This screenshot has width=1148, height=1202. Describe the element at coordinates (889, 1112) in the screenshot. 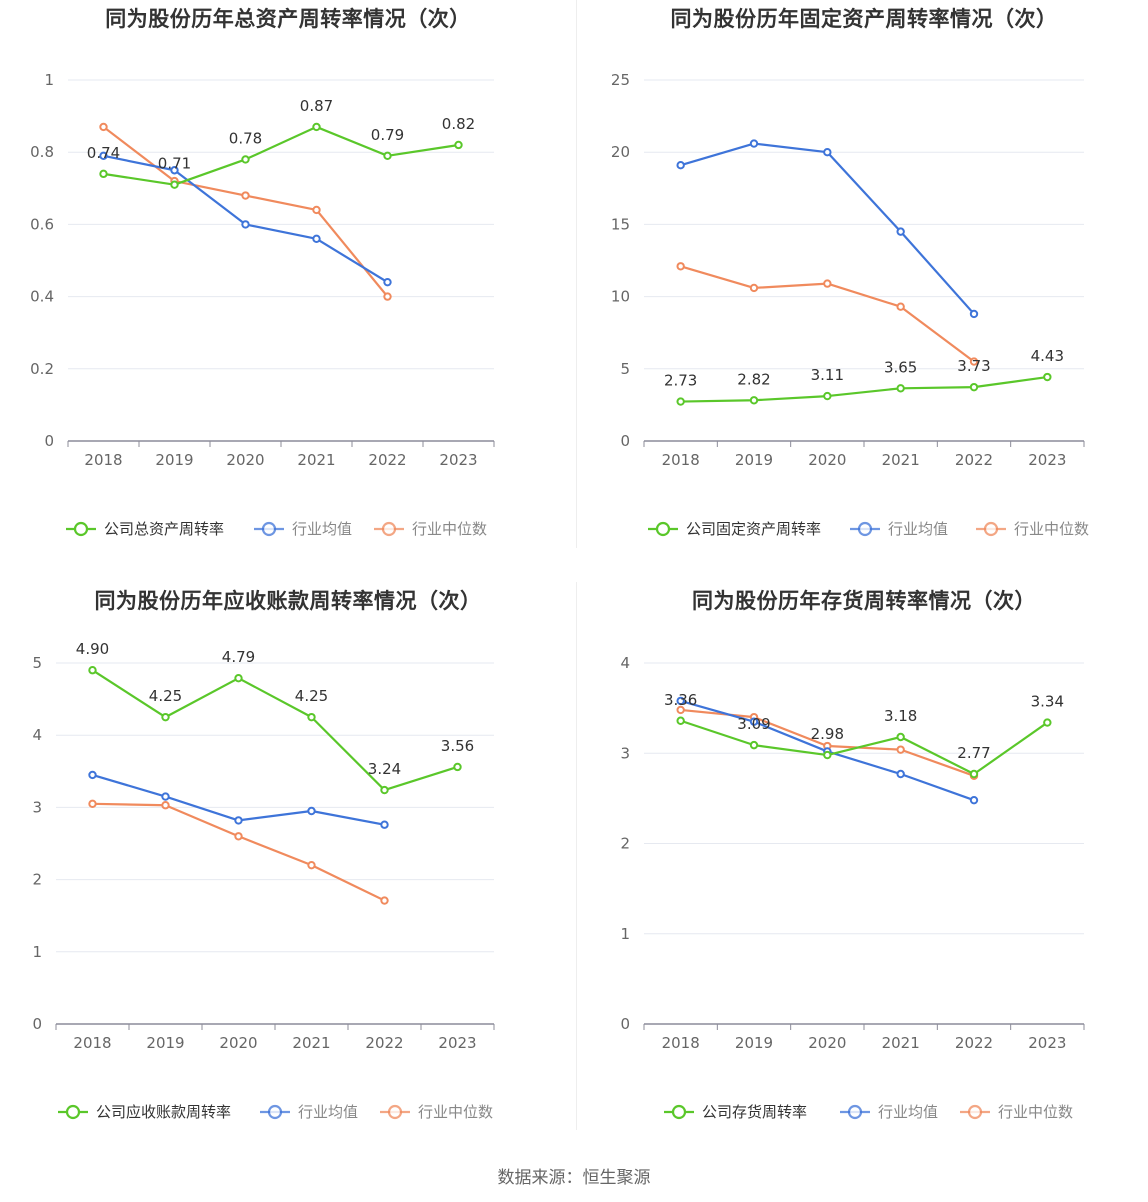

I see `legend-item-mean: 行业均值` at that location.